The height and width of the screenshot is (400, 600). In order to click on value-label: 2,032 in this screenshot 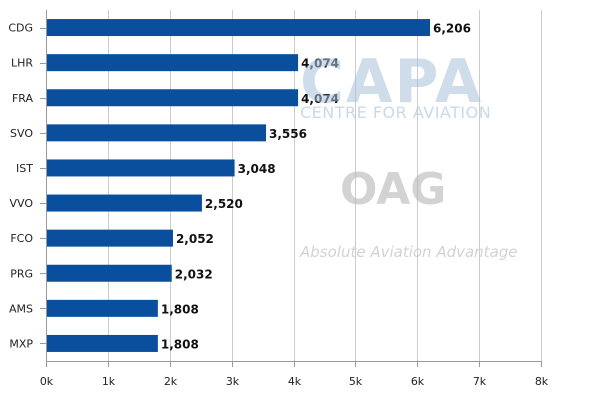, I will do `click(194, 274)`.